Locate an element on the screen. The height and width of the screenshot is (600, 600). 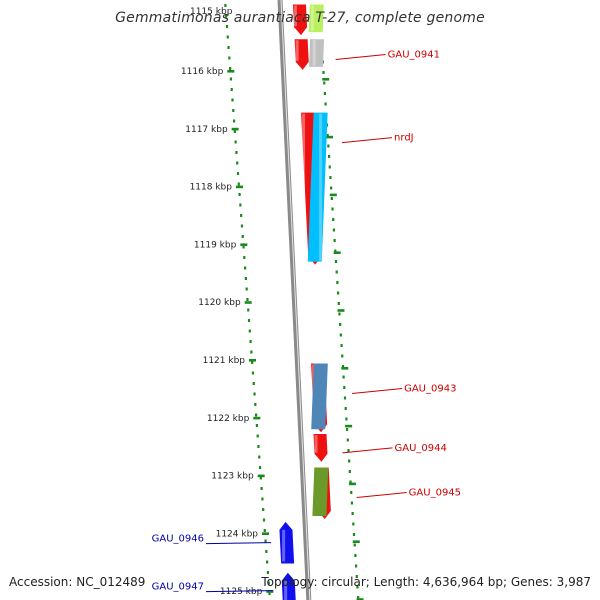
gene-label-GAU_0946: GAU_0946 is located at coordinates (178, 539).